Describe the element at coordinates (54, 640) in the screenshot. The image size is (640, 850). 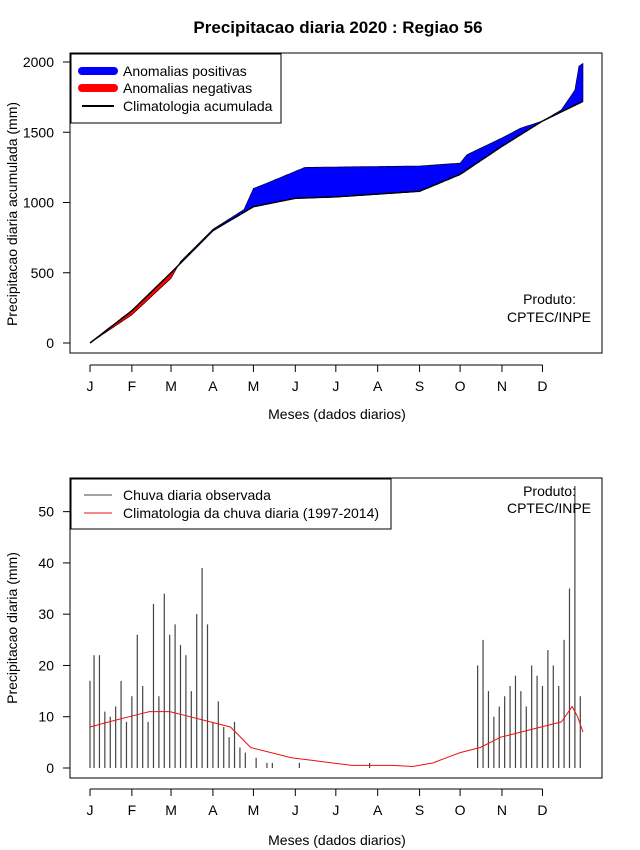
I see `bottom-y-axis: 0 10 20 30 40 50` at that location.